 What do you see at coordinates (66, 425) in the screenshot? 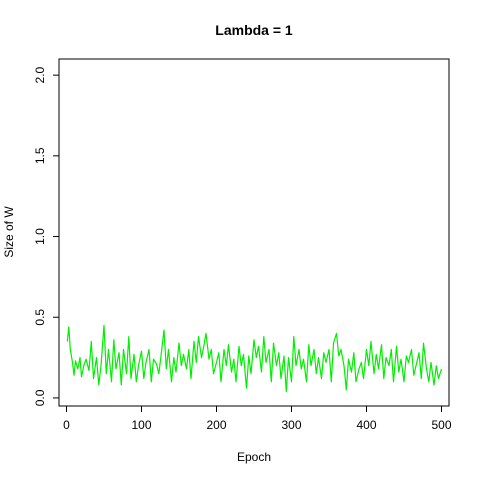
I see `x-tick-label: 0` at bounding box center [66, 425].